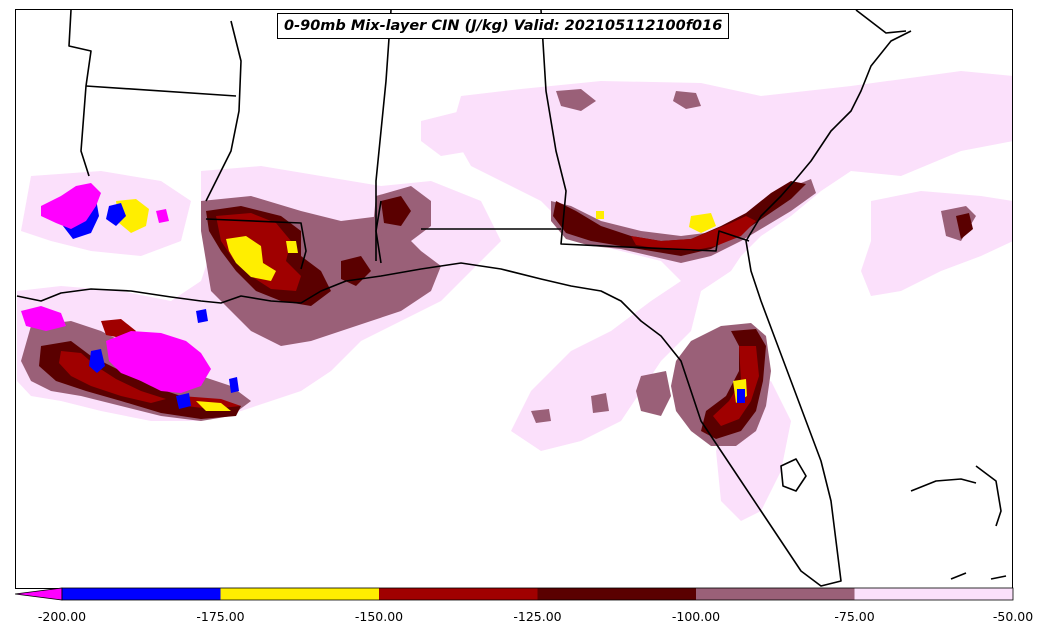 The width and height of the screenshot is (1044, 633). I want to click on colorbar-tick-label: -75.00, so click(854, 616).